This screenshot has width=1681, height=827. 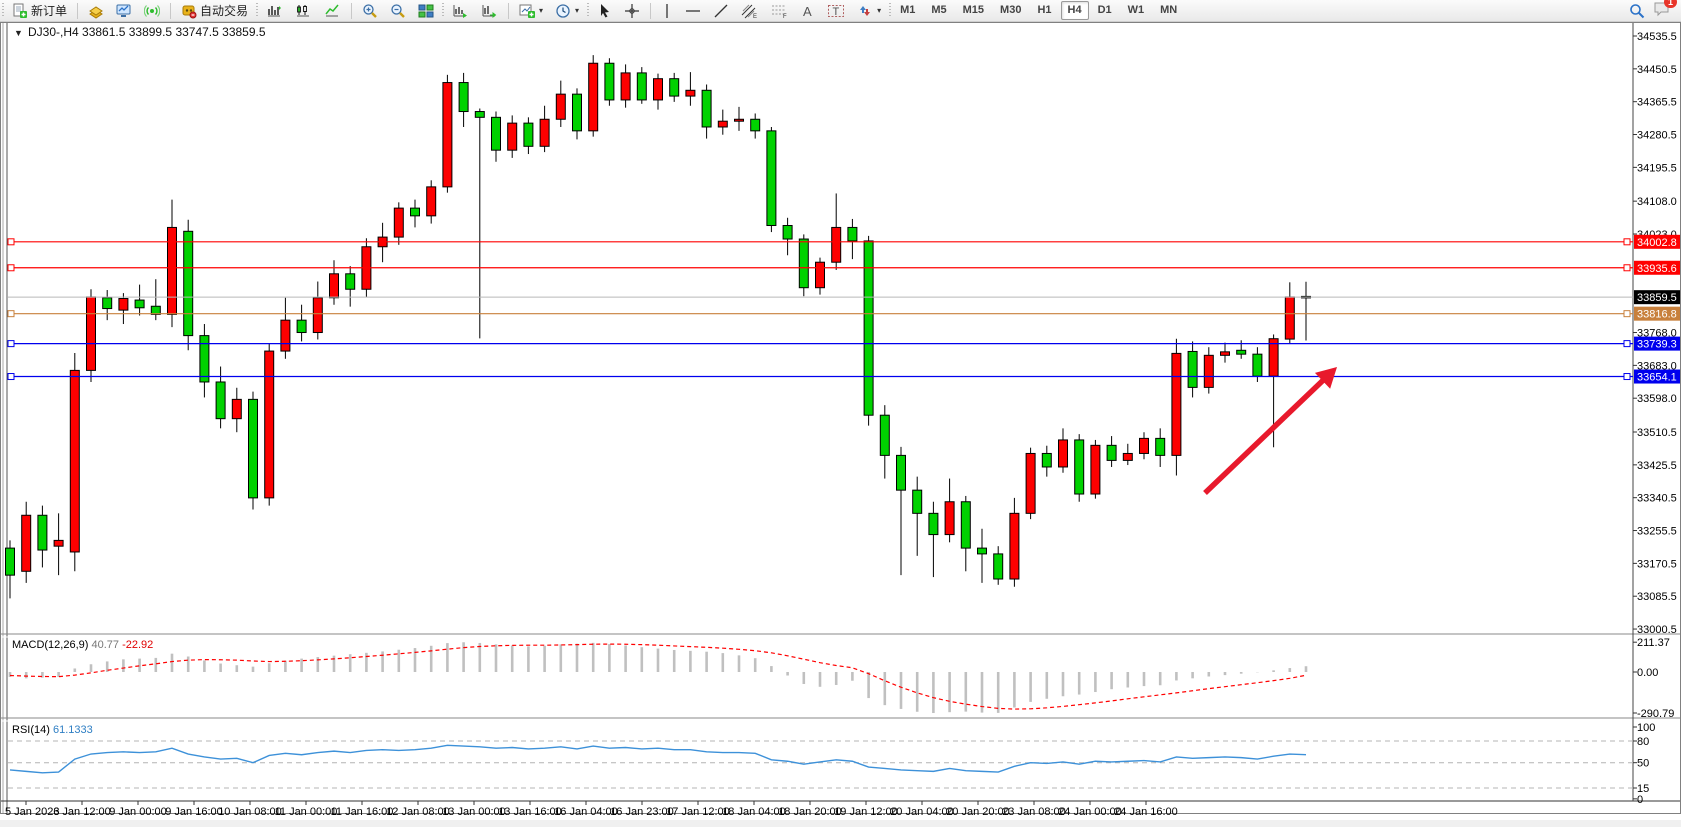 What do you see at coordinates (780, 10) in the screenshot?
I see `fibonacci-tool-button: F` at bounding box center [780, 10].